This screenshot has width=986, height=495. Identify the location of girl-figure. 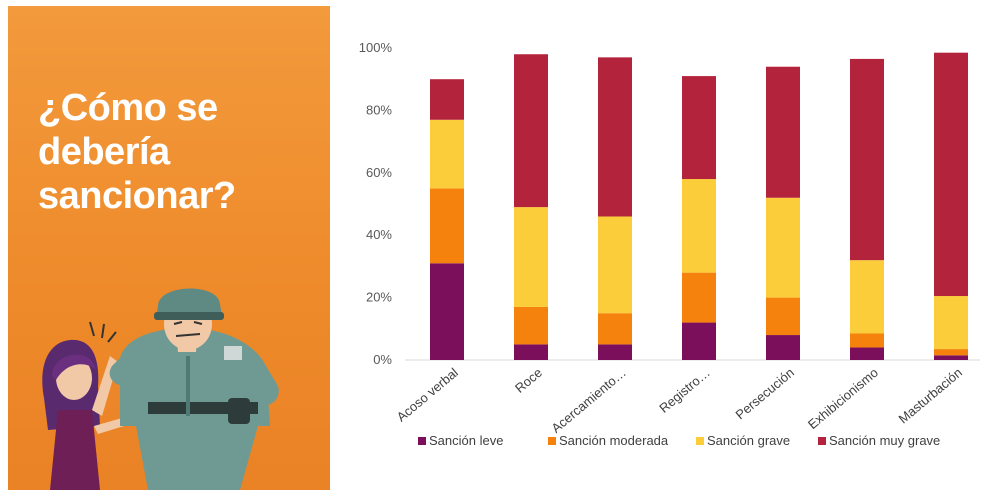
(83, 405).